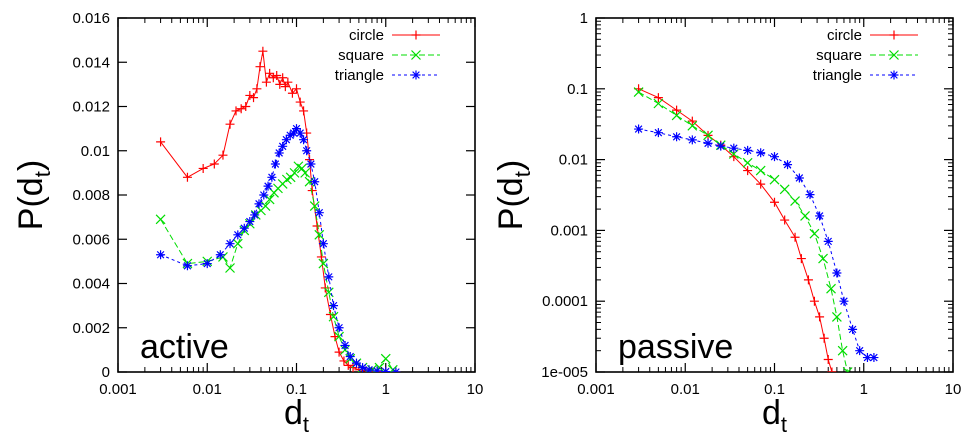  Describe the element at coordinates (675, 347) in the screenshot. I see `panel-label: passive` at that location.